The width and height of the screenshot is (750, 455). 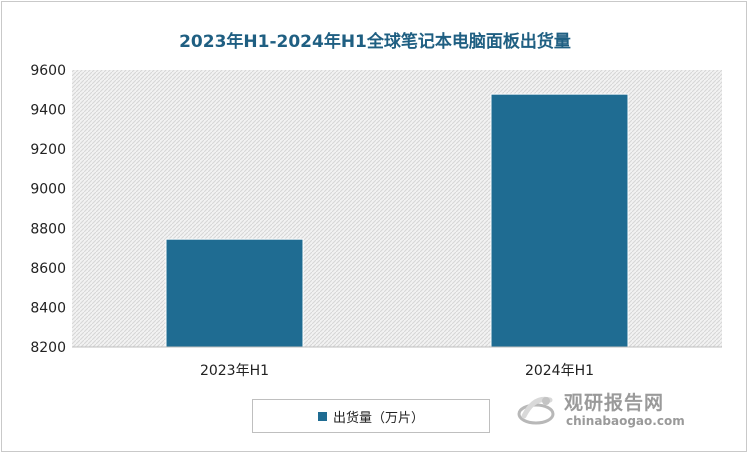 I want to click on y-tick-label: 9200, so click(x=48, y=150).